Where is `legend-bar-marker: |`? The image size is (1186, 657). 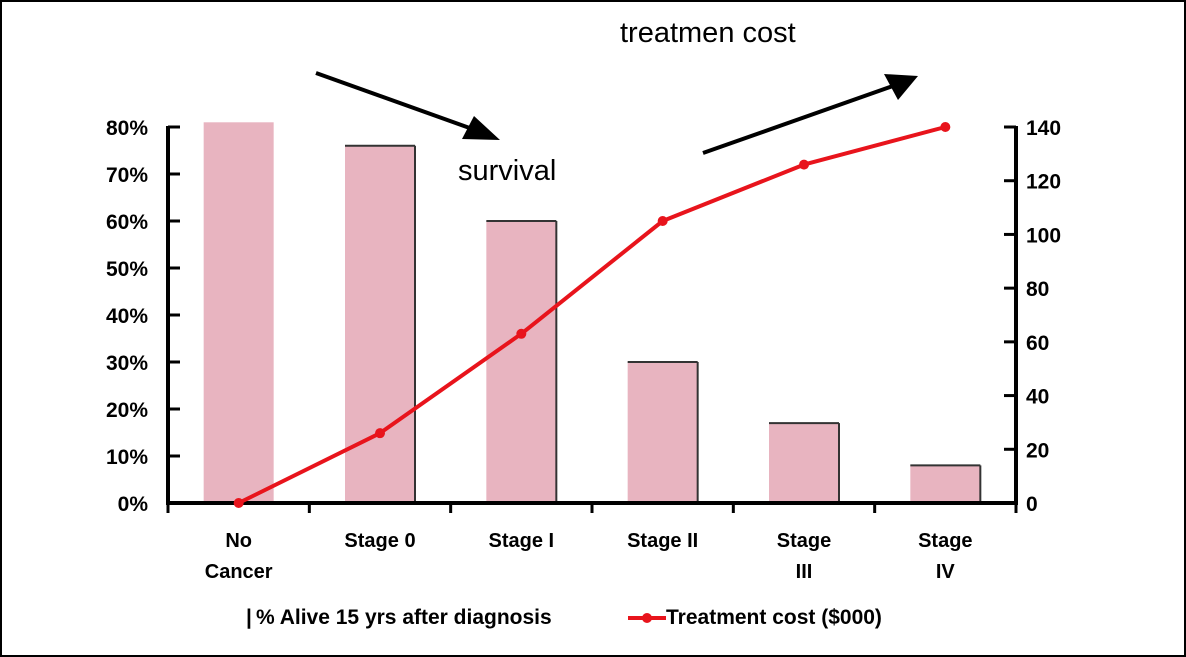
legend-bar-marker: | is located at coordinates (249, 617).